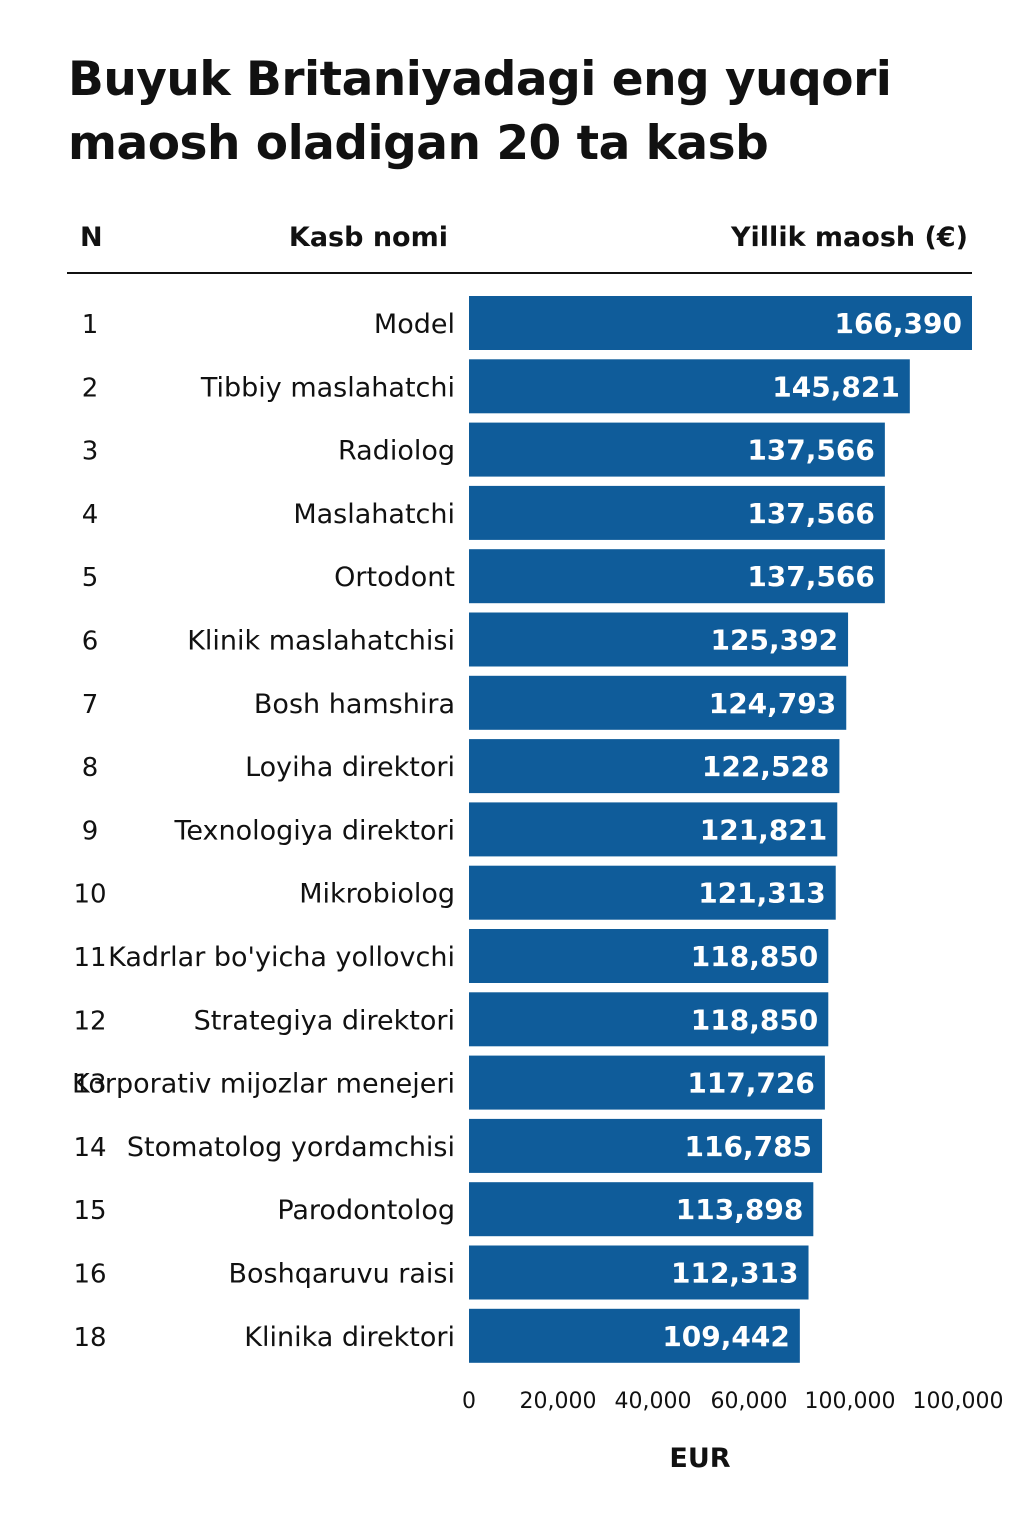 Image resolution: width=1024 pixels, height=1536 pixels. I want to click on value-label: 145,821, so click(836, 386).